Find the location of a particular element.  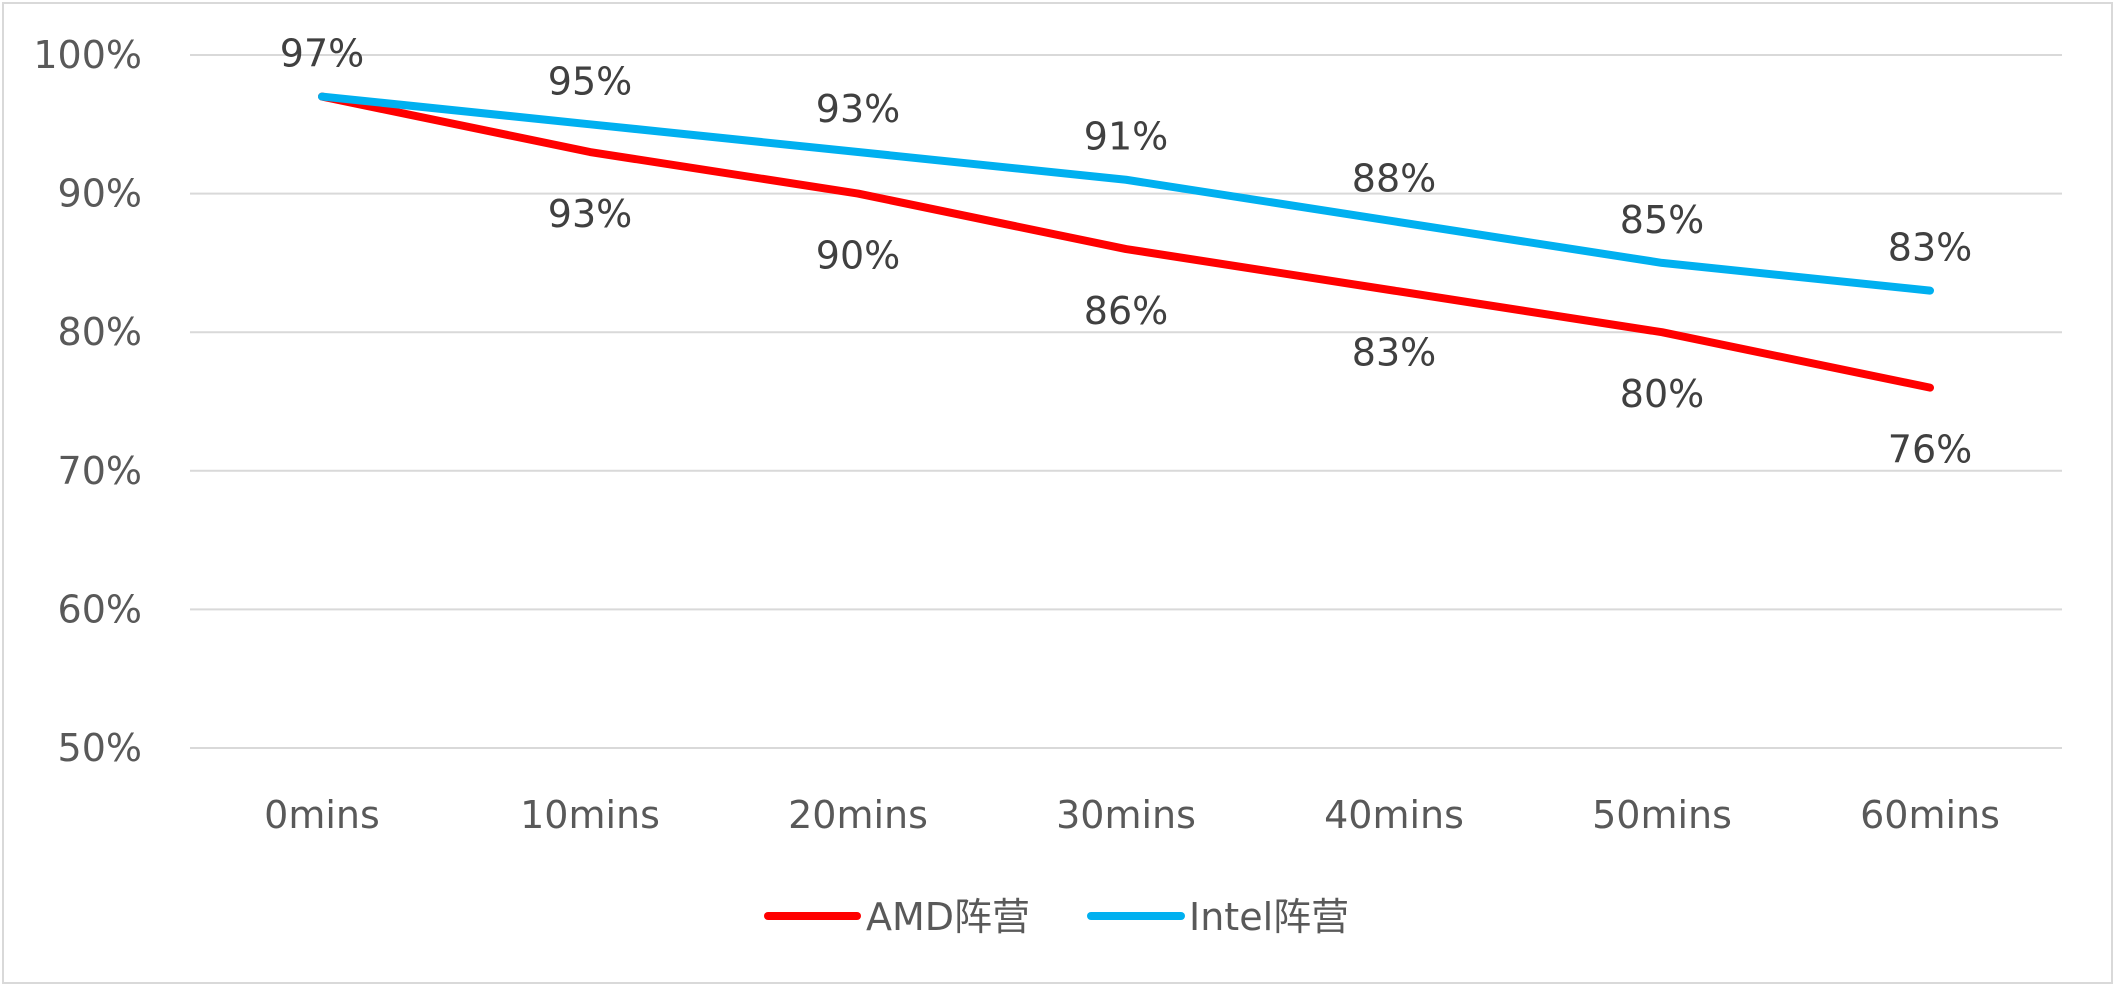

y-tick-label: 80% is located at coordinates (100, 332).